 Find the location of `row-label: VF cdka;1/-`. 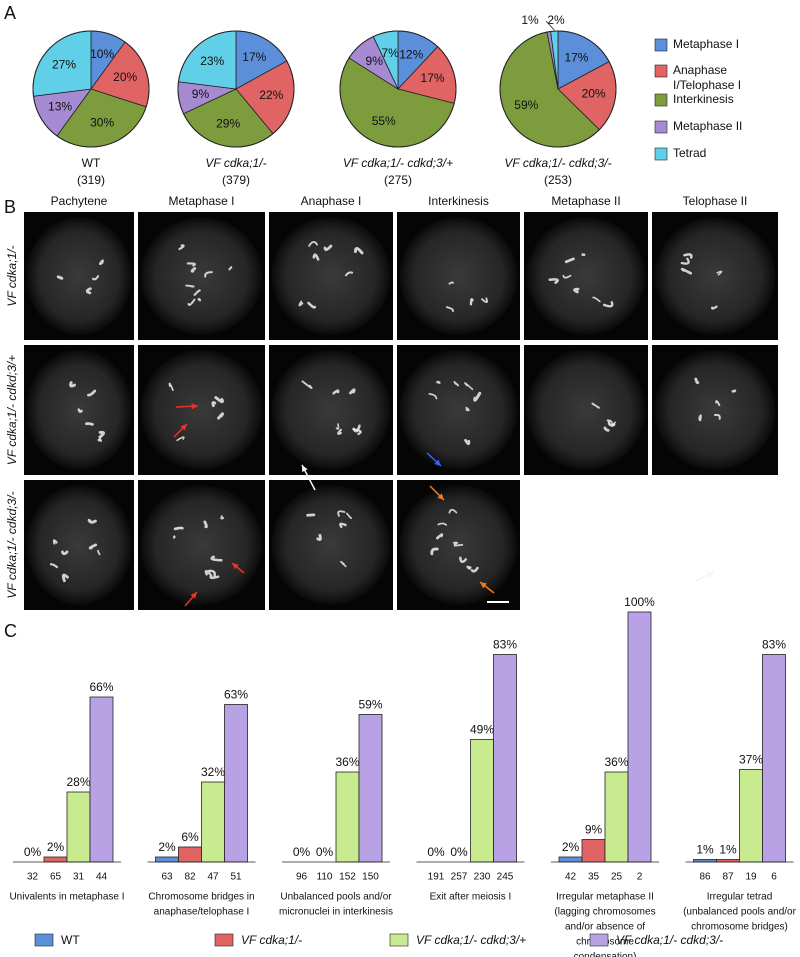

row-label: VF cdka;1/- is located at coordinates (12, 275).